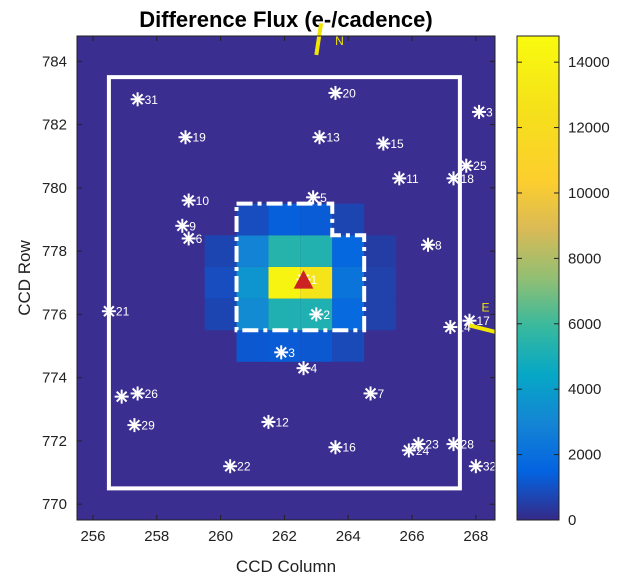 The width and height of the screenshot is (621, 581). What do you see at coordinates (589, 62) in the screenshot?
I see `colorbar-tick-label: 14000` at bounding box center [589, 62].